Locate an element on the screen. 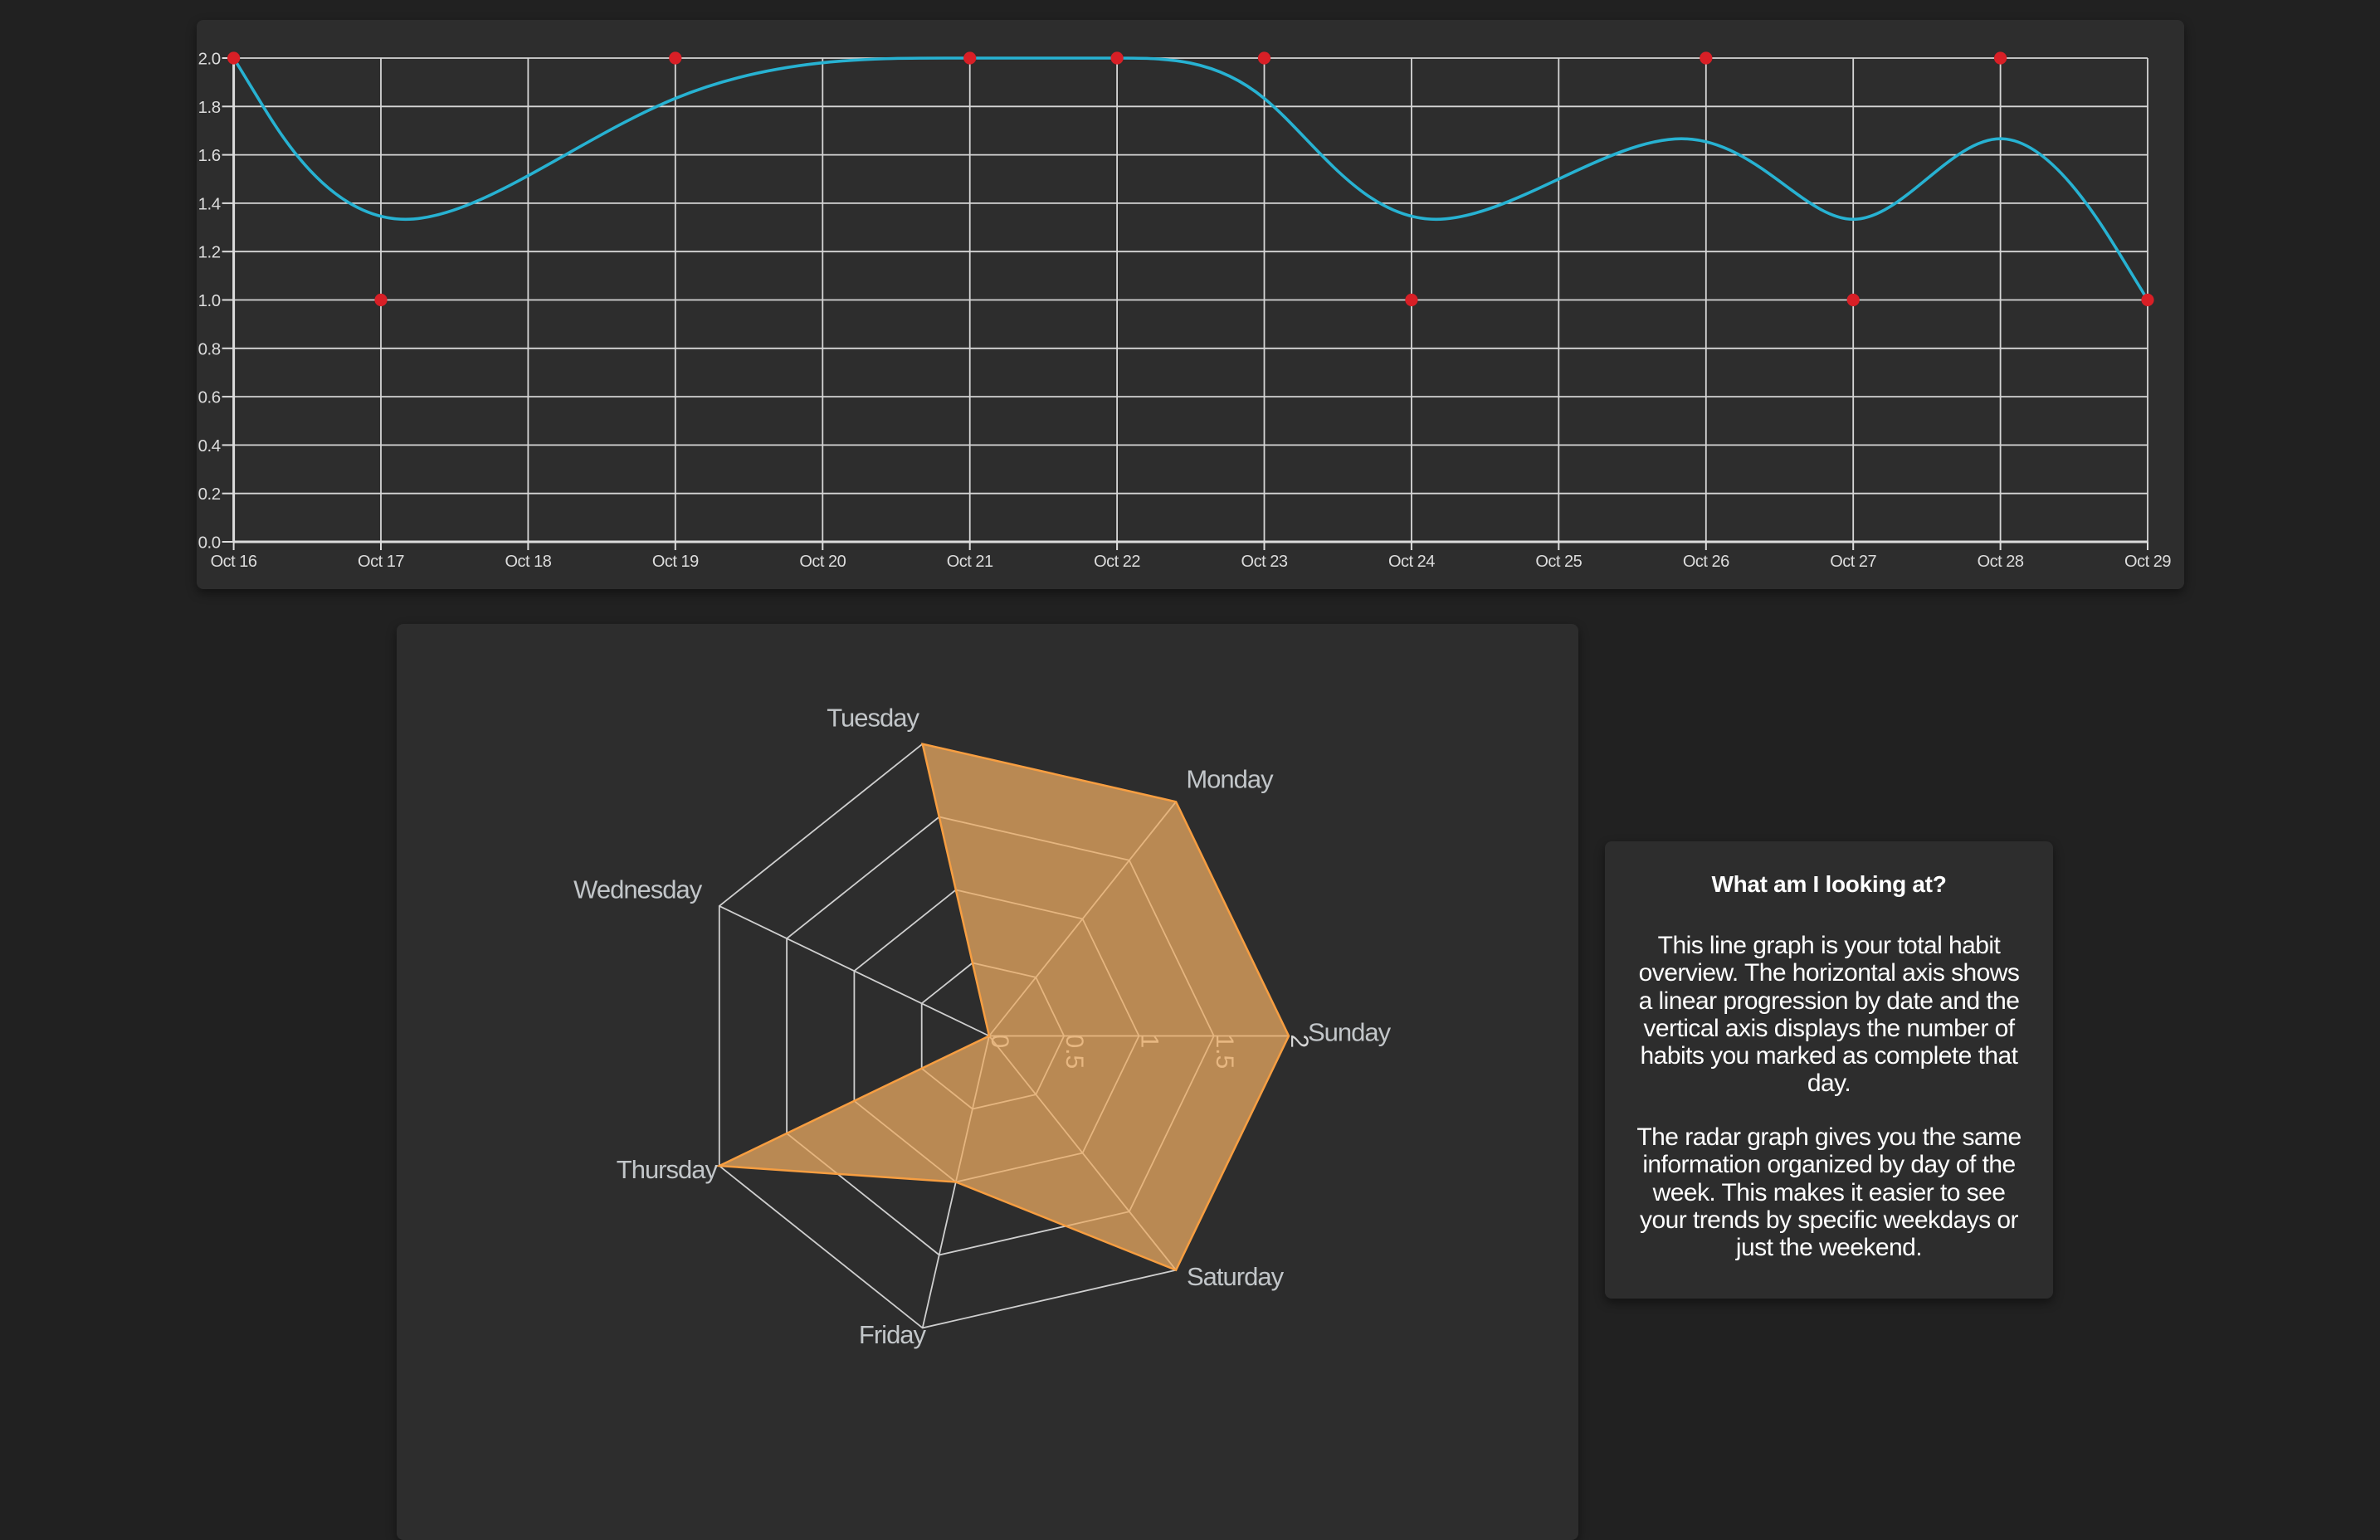  svg-text: 1.4 is located at coordinates (209, 203).